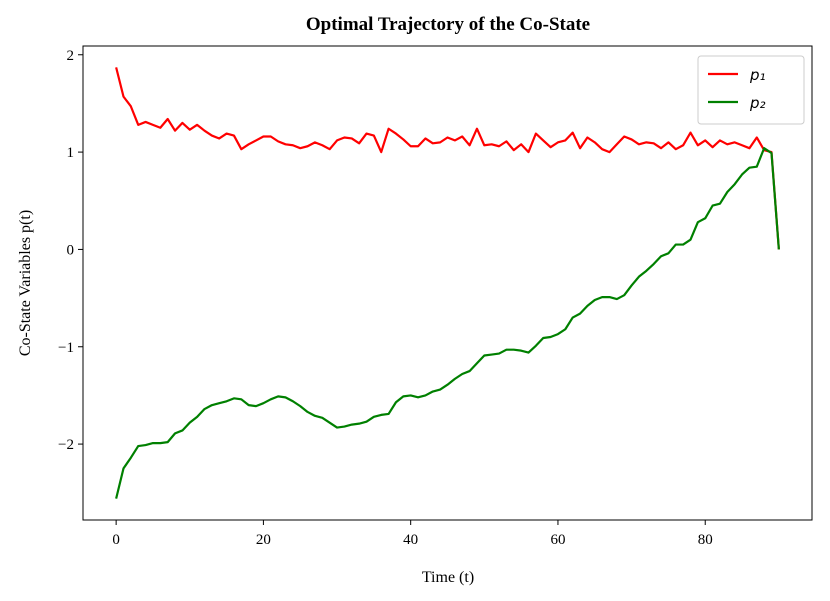  Describe the element at coordinates (71, 153) in the screenshot. I see `y-tick-label: 1` at that location.